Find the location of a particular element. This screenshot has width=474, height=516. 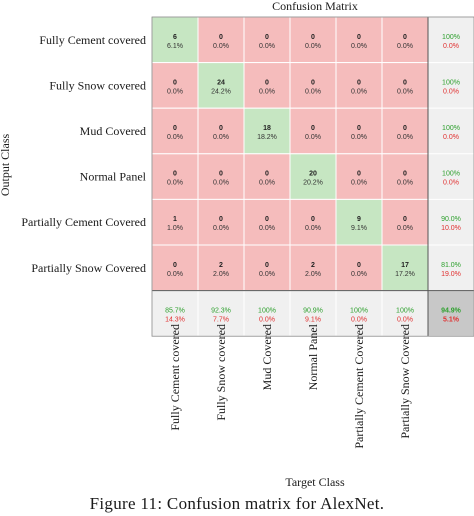

cell-percent: 9.1% is located at coordinates (359, 228).